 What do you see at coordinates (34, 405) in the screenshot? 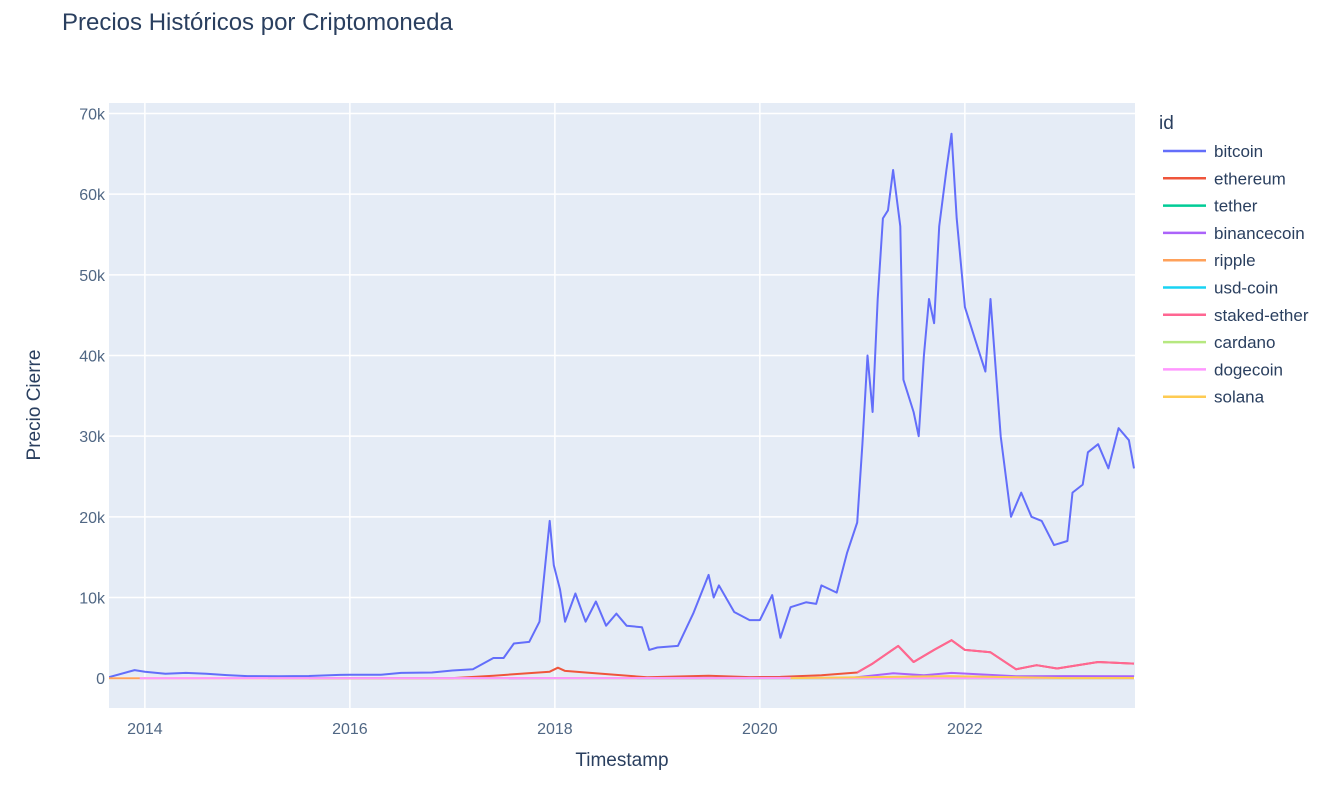
I see `y-axis-title: Precio Cierre` at bounding box center [34, 405].